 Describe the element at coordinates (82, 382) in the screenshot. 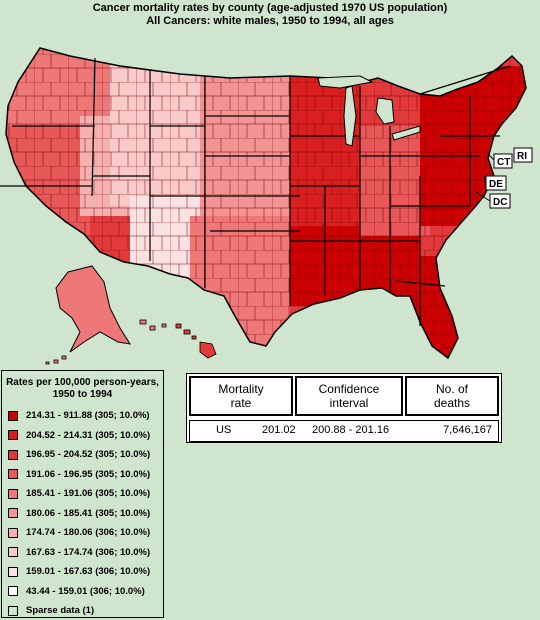

I see `legend-title-line-1: Rates per 100,000 person-years,` at that location.